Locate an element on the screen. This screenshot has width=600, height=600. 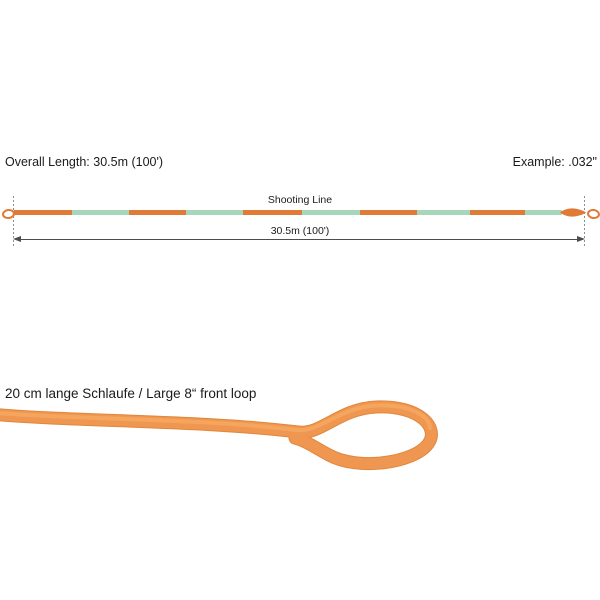
rope-highlight is located at coordinates (216, 418).